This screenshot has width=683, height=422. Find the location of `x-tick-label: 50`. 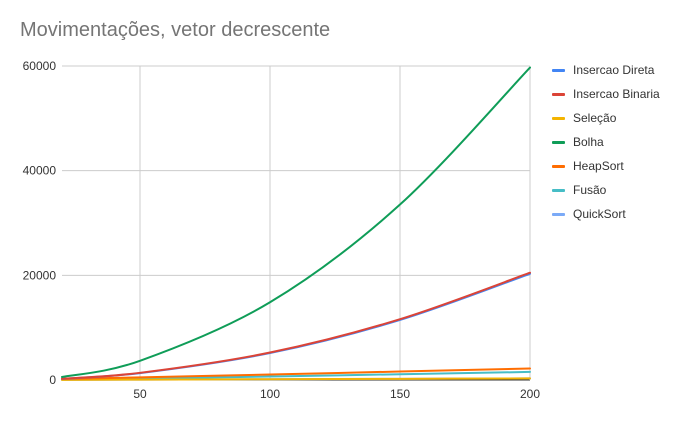

x-tick-label: 50 is located at coordinates (140, 394).